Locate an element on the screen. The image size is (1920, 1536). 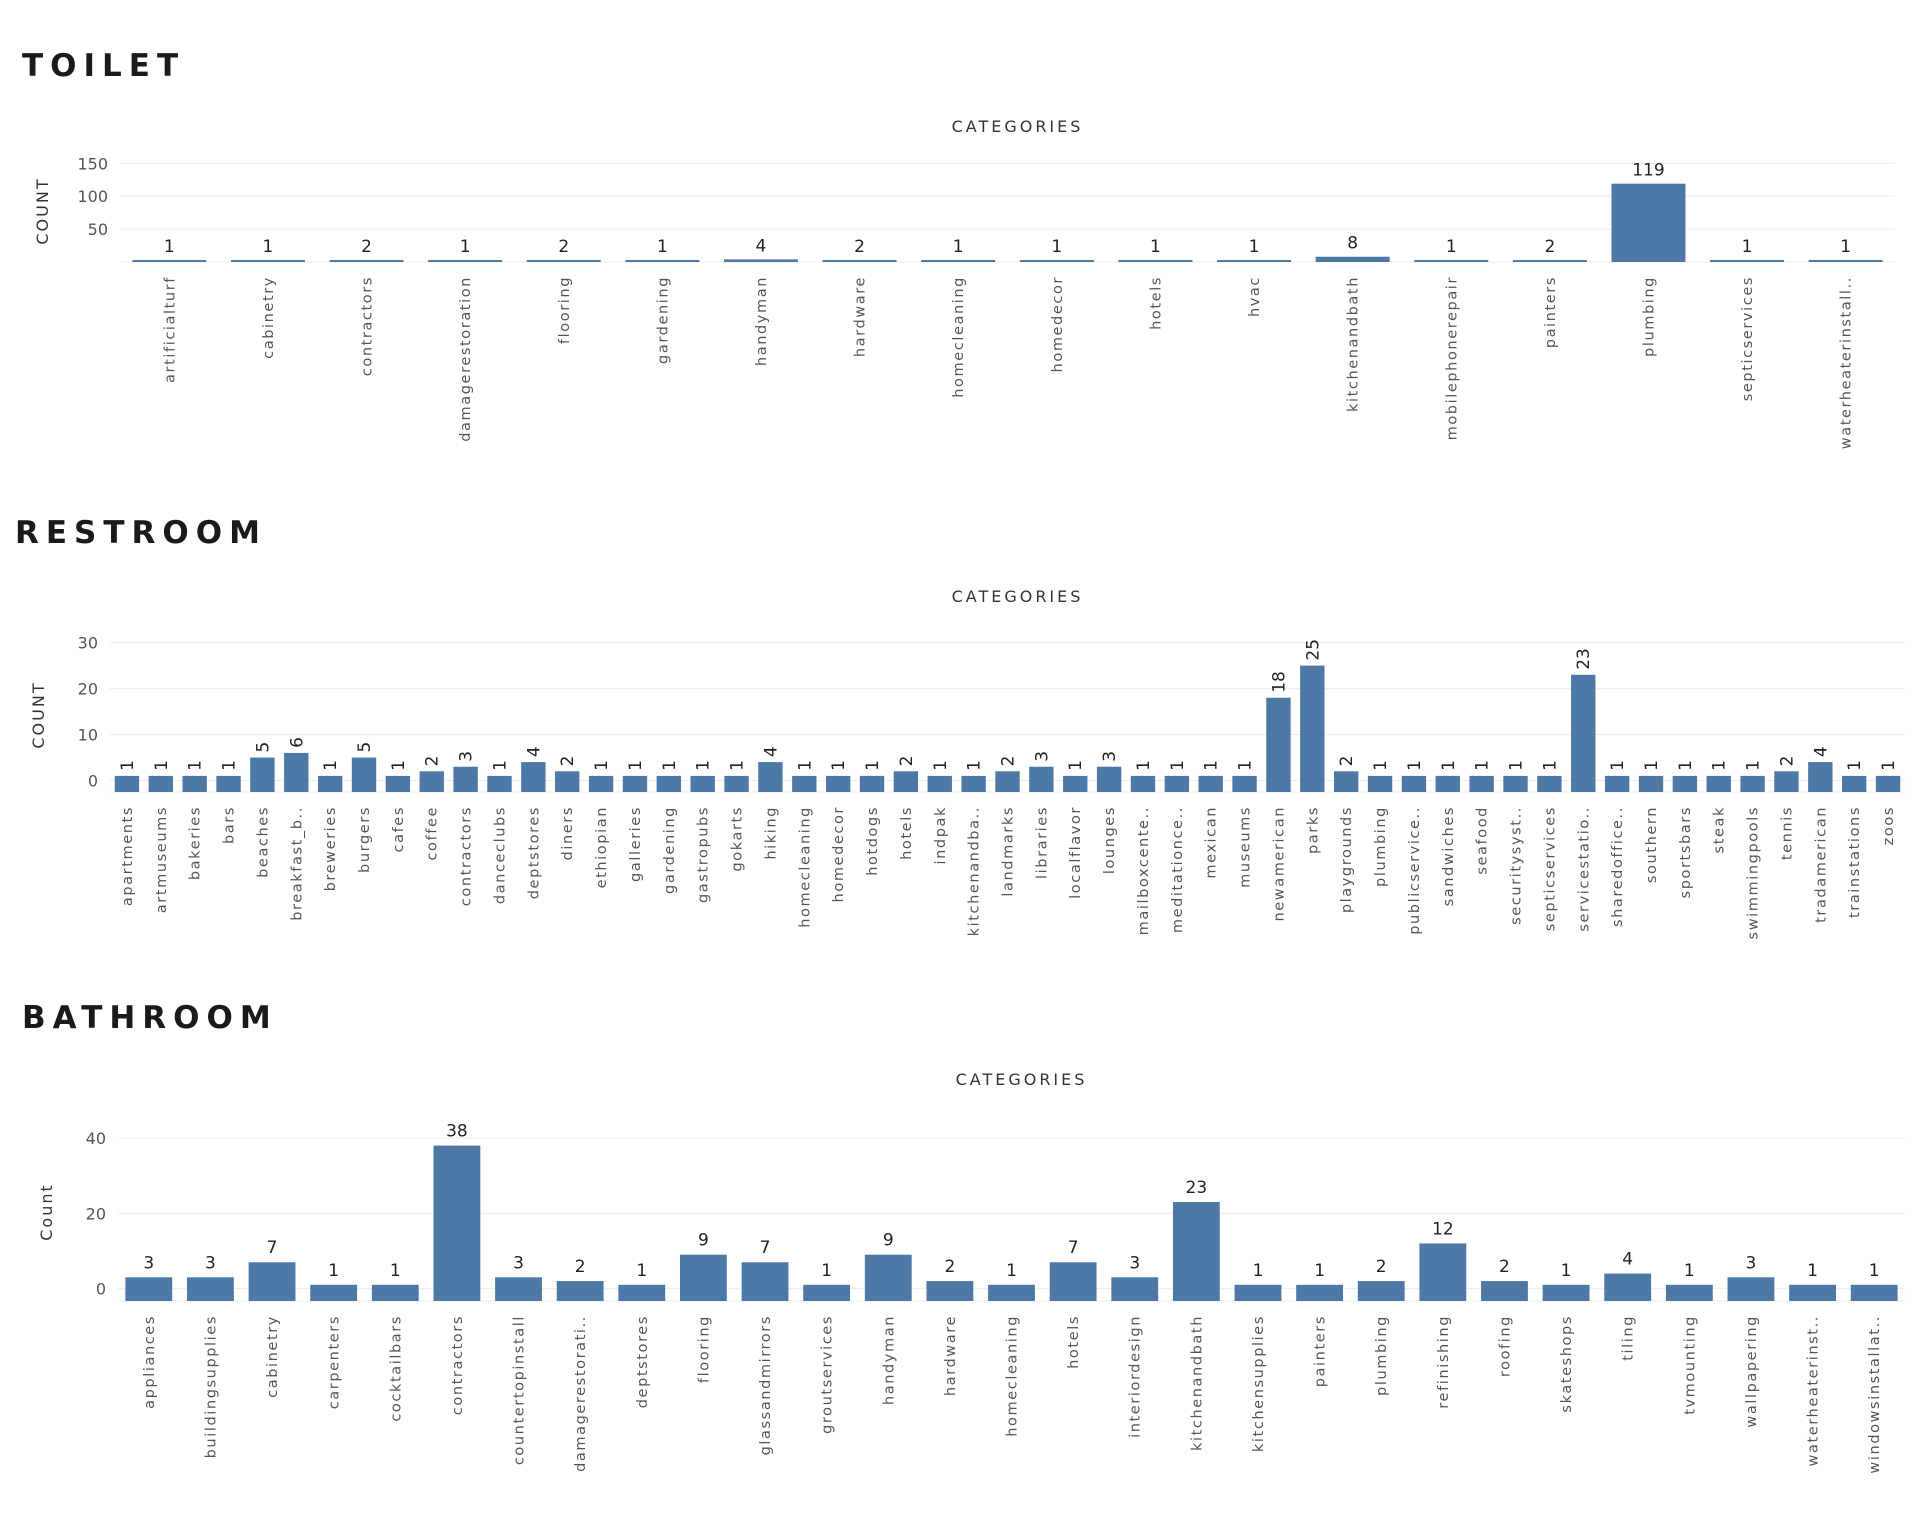
bar-hvac is located at coordinates (1254, 261).